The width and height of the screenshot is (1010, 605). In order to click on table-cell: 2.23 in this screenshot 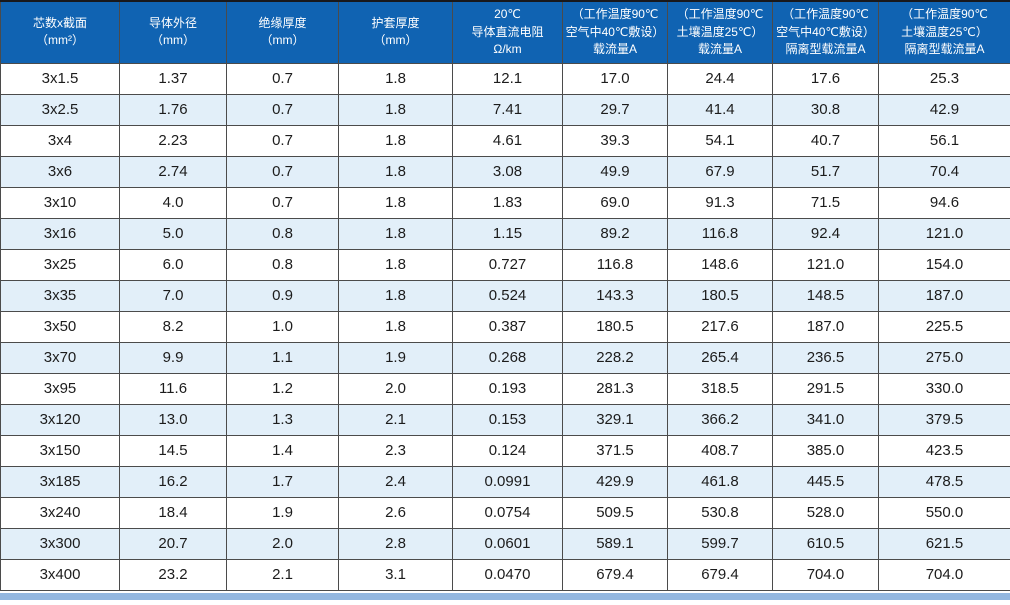, I will do `click(173, 140)`.